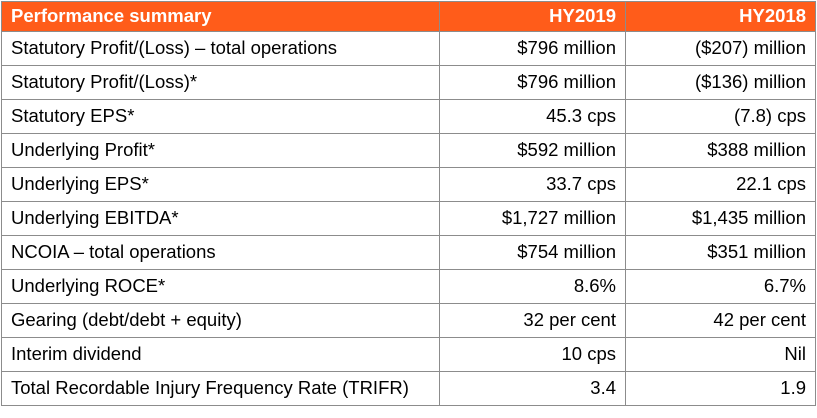  I want to click on row-hy2019-value: $592 million, so click(532, 150).